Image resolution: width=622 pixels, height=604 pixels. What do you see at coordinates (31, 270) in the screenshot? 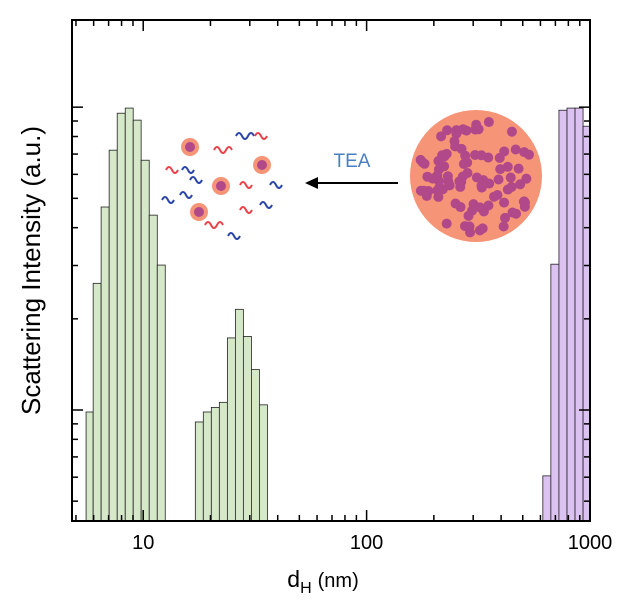
I see `y-axis-label: Scattering Intensity (a.u.)` at bounding box center [31, 270].